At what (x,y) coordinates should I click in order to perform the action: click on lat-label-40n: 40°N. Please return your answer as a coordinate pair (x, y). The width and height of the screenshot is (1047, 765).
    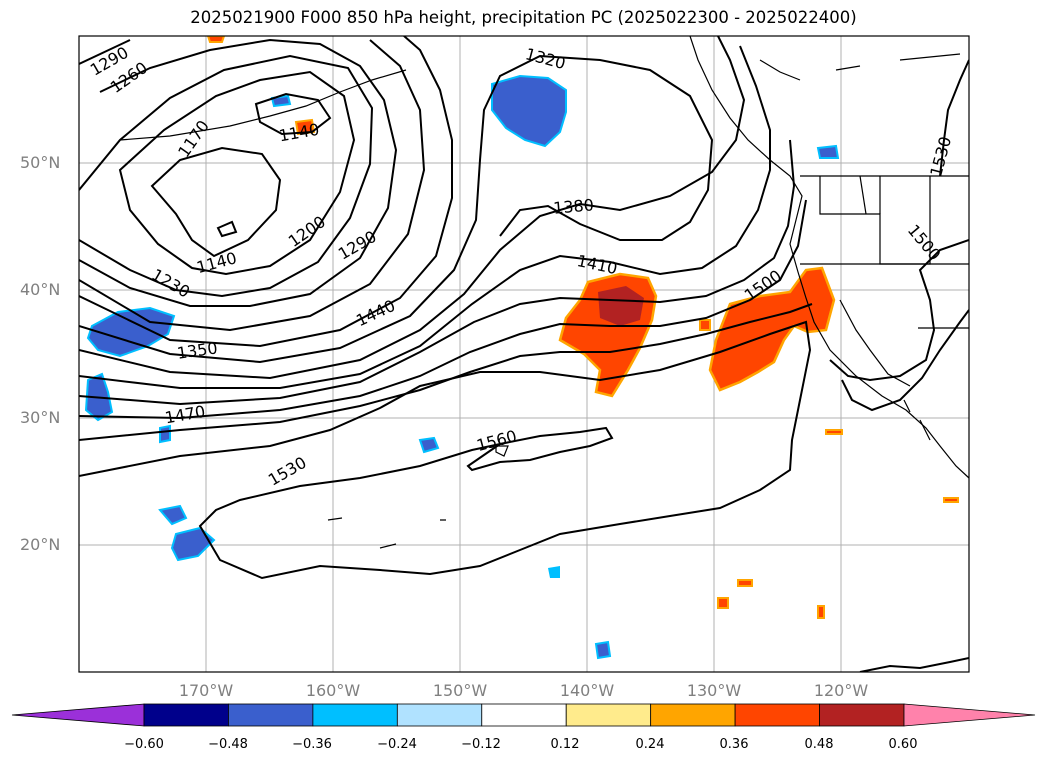
    Looking at the image, I should click on (40, 289).